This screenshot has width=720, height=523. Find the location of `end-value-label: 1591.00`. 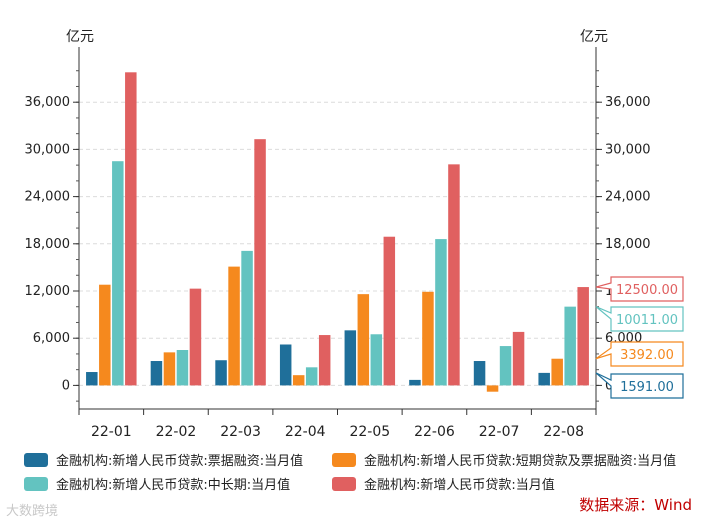

end-value-label: 1591.00 is located at coordinates (647, 387).